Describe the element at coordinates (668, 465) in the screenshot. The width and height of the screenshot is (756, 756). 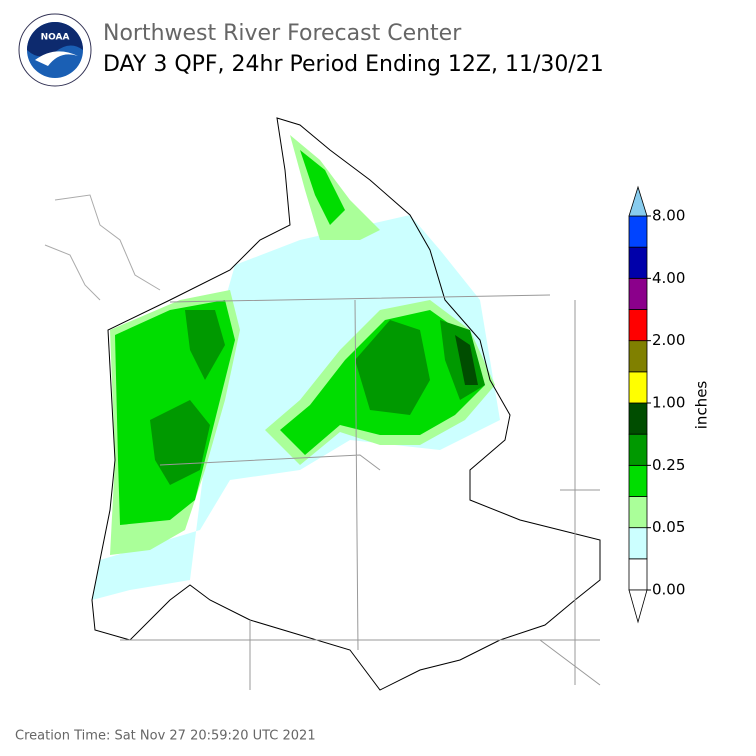
I see `colorbar-tick-label: 0.25` at that location.